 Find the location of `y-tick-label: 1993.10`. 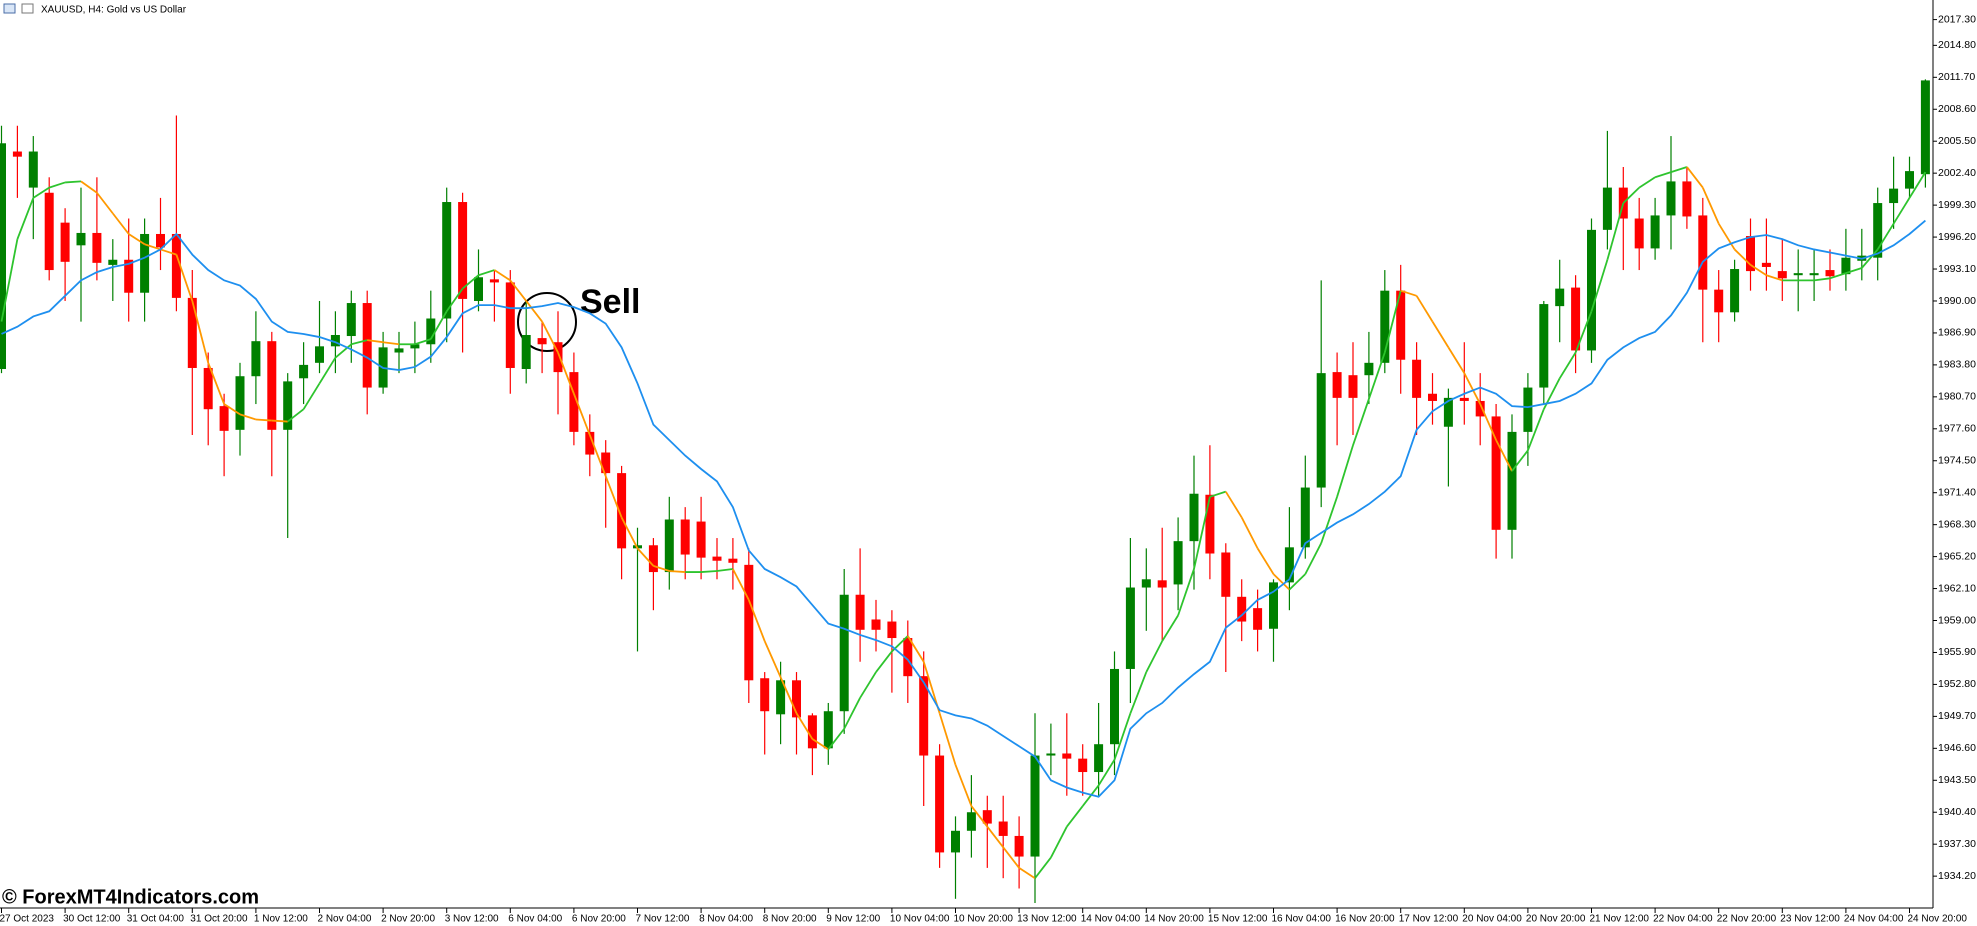

y-tick-label: 1993.10 is located at coordinates (1957, 269).